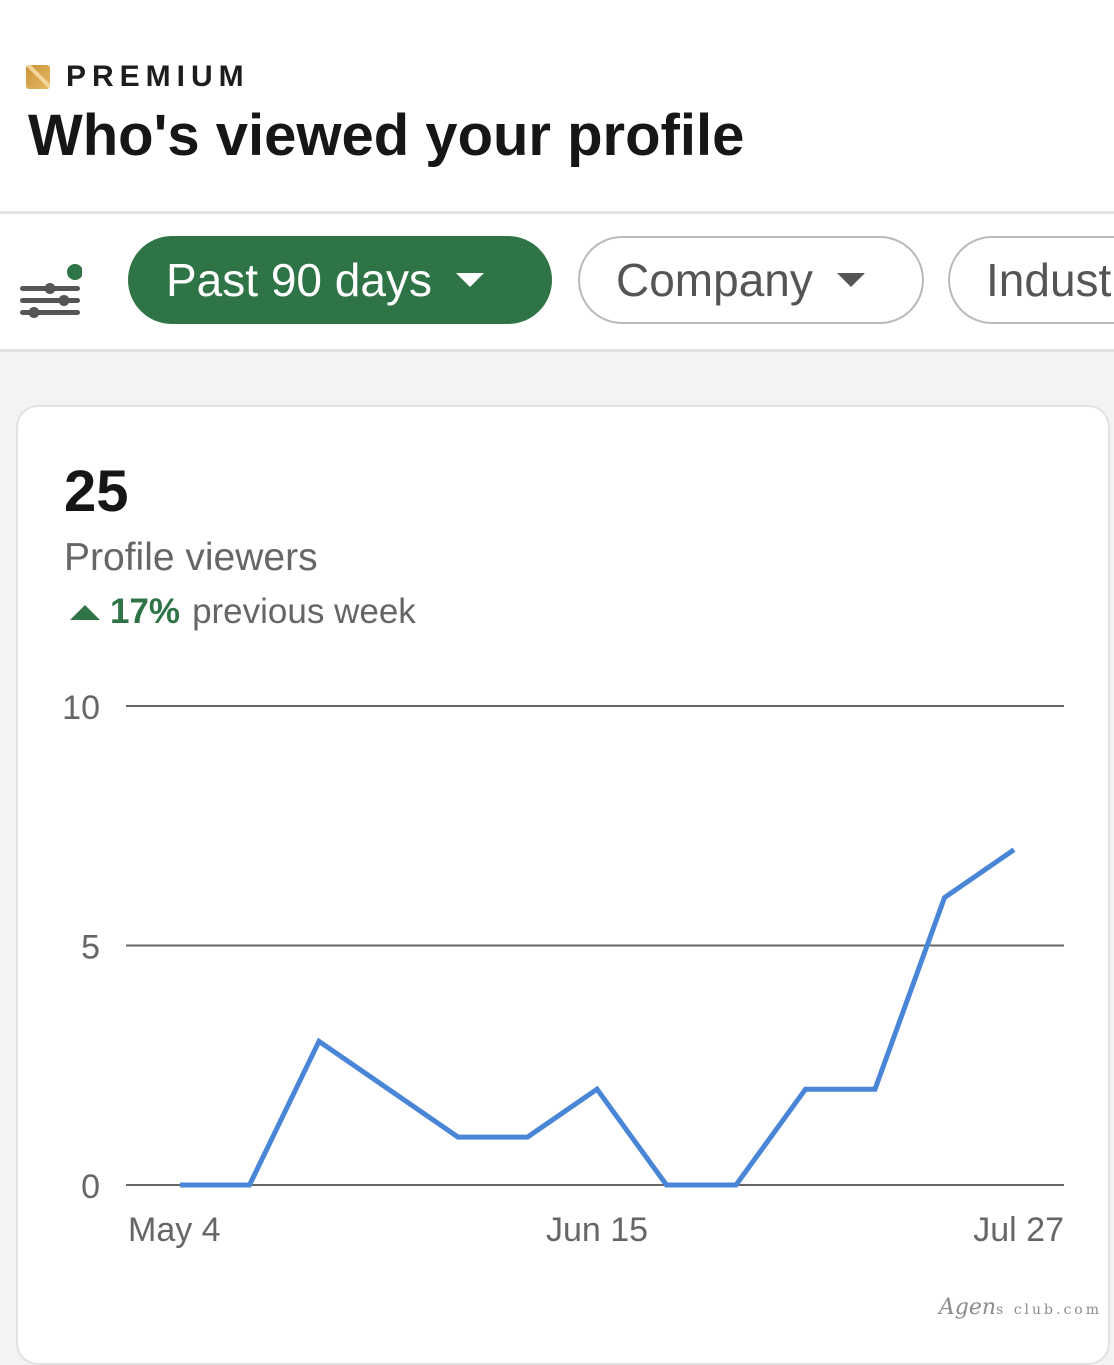  I want to click on y-tick-label: 5, so click(90, 948).